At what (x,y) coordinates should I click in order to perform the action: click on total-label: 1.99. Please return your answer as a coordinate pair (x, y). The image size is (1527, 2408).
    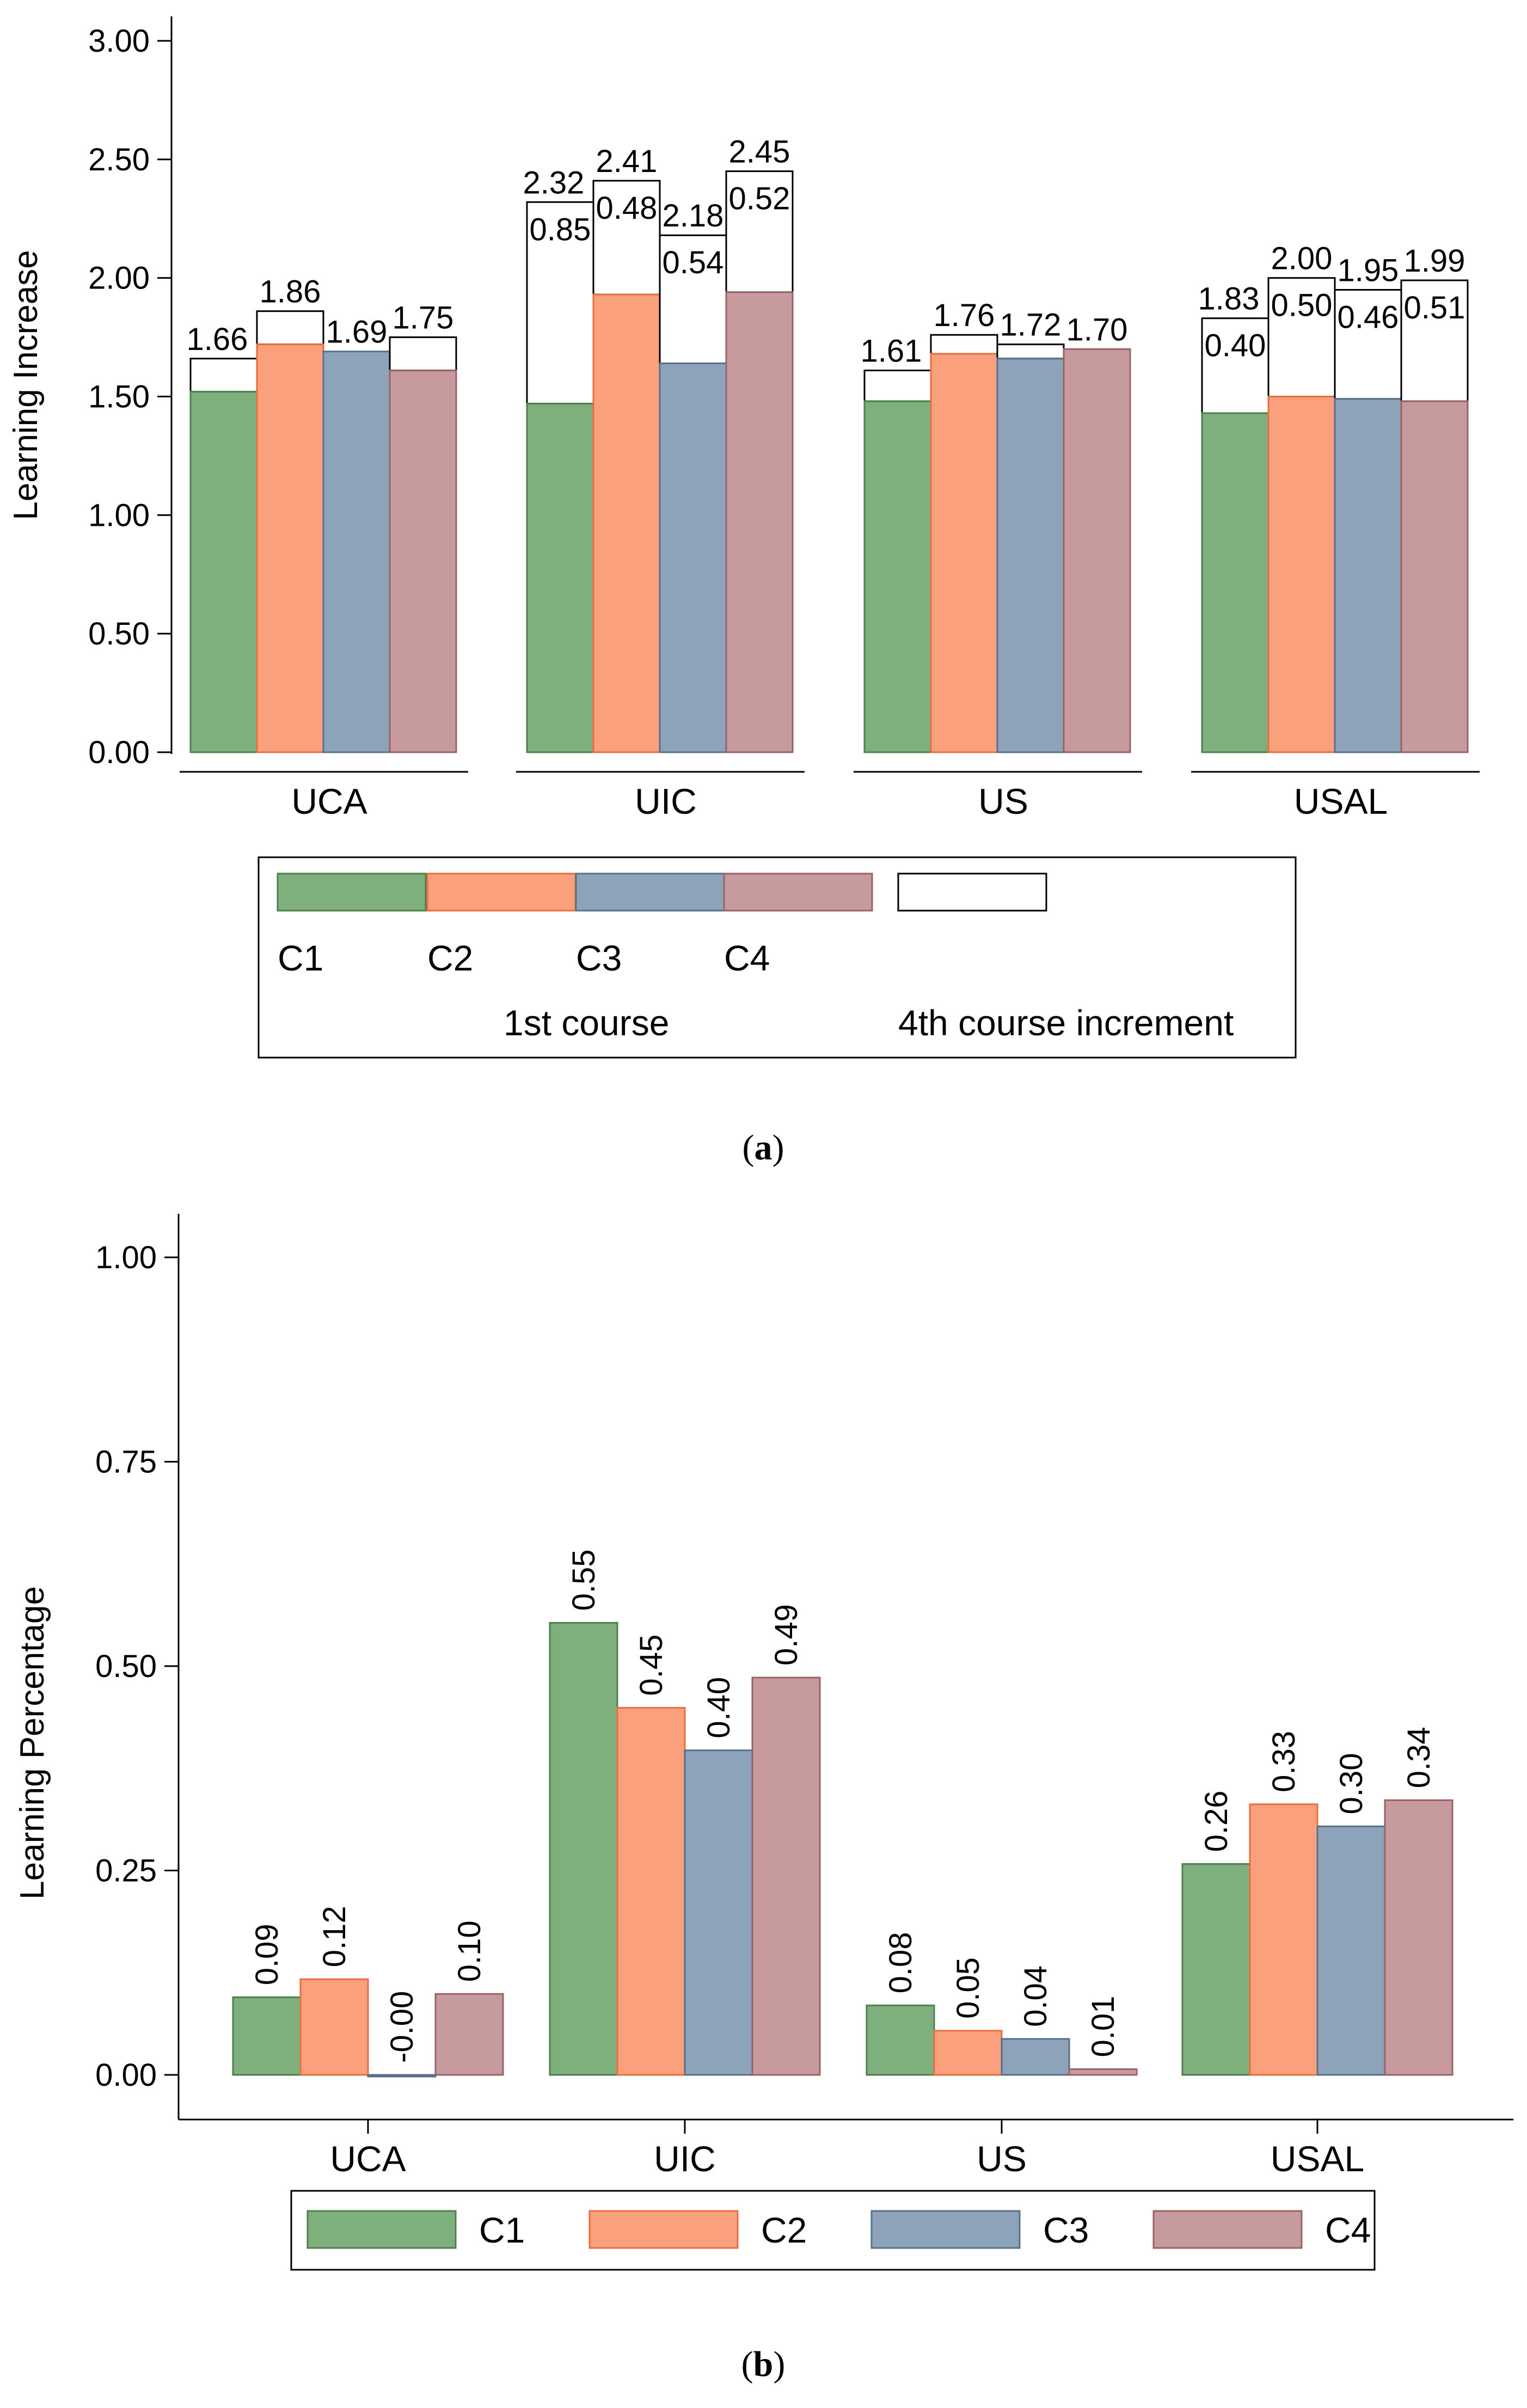
    Looking at the image, I should click on (1434, 261).